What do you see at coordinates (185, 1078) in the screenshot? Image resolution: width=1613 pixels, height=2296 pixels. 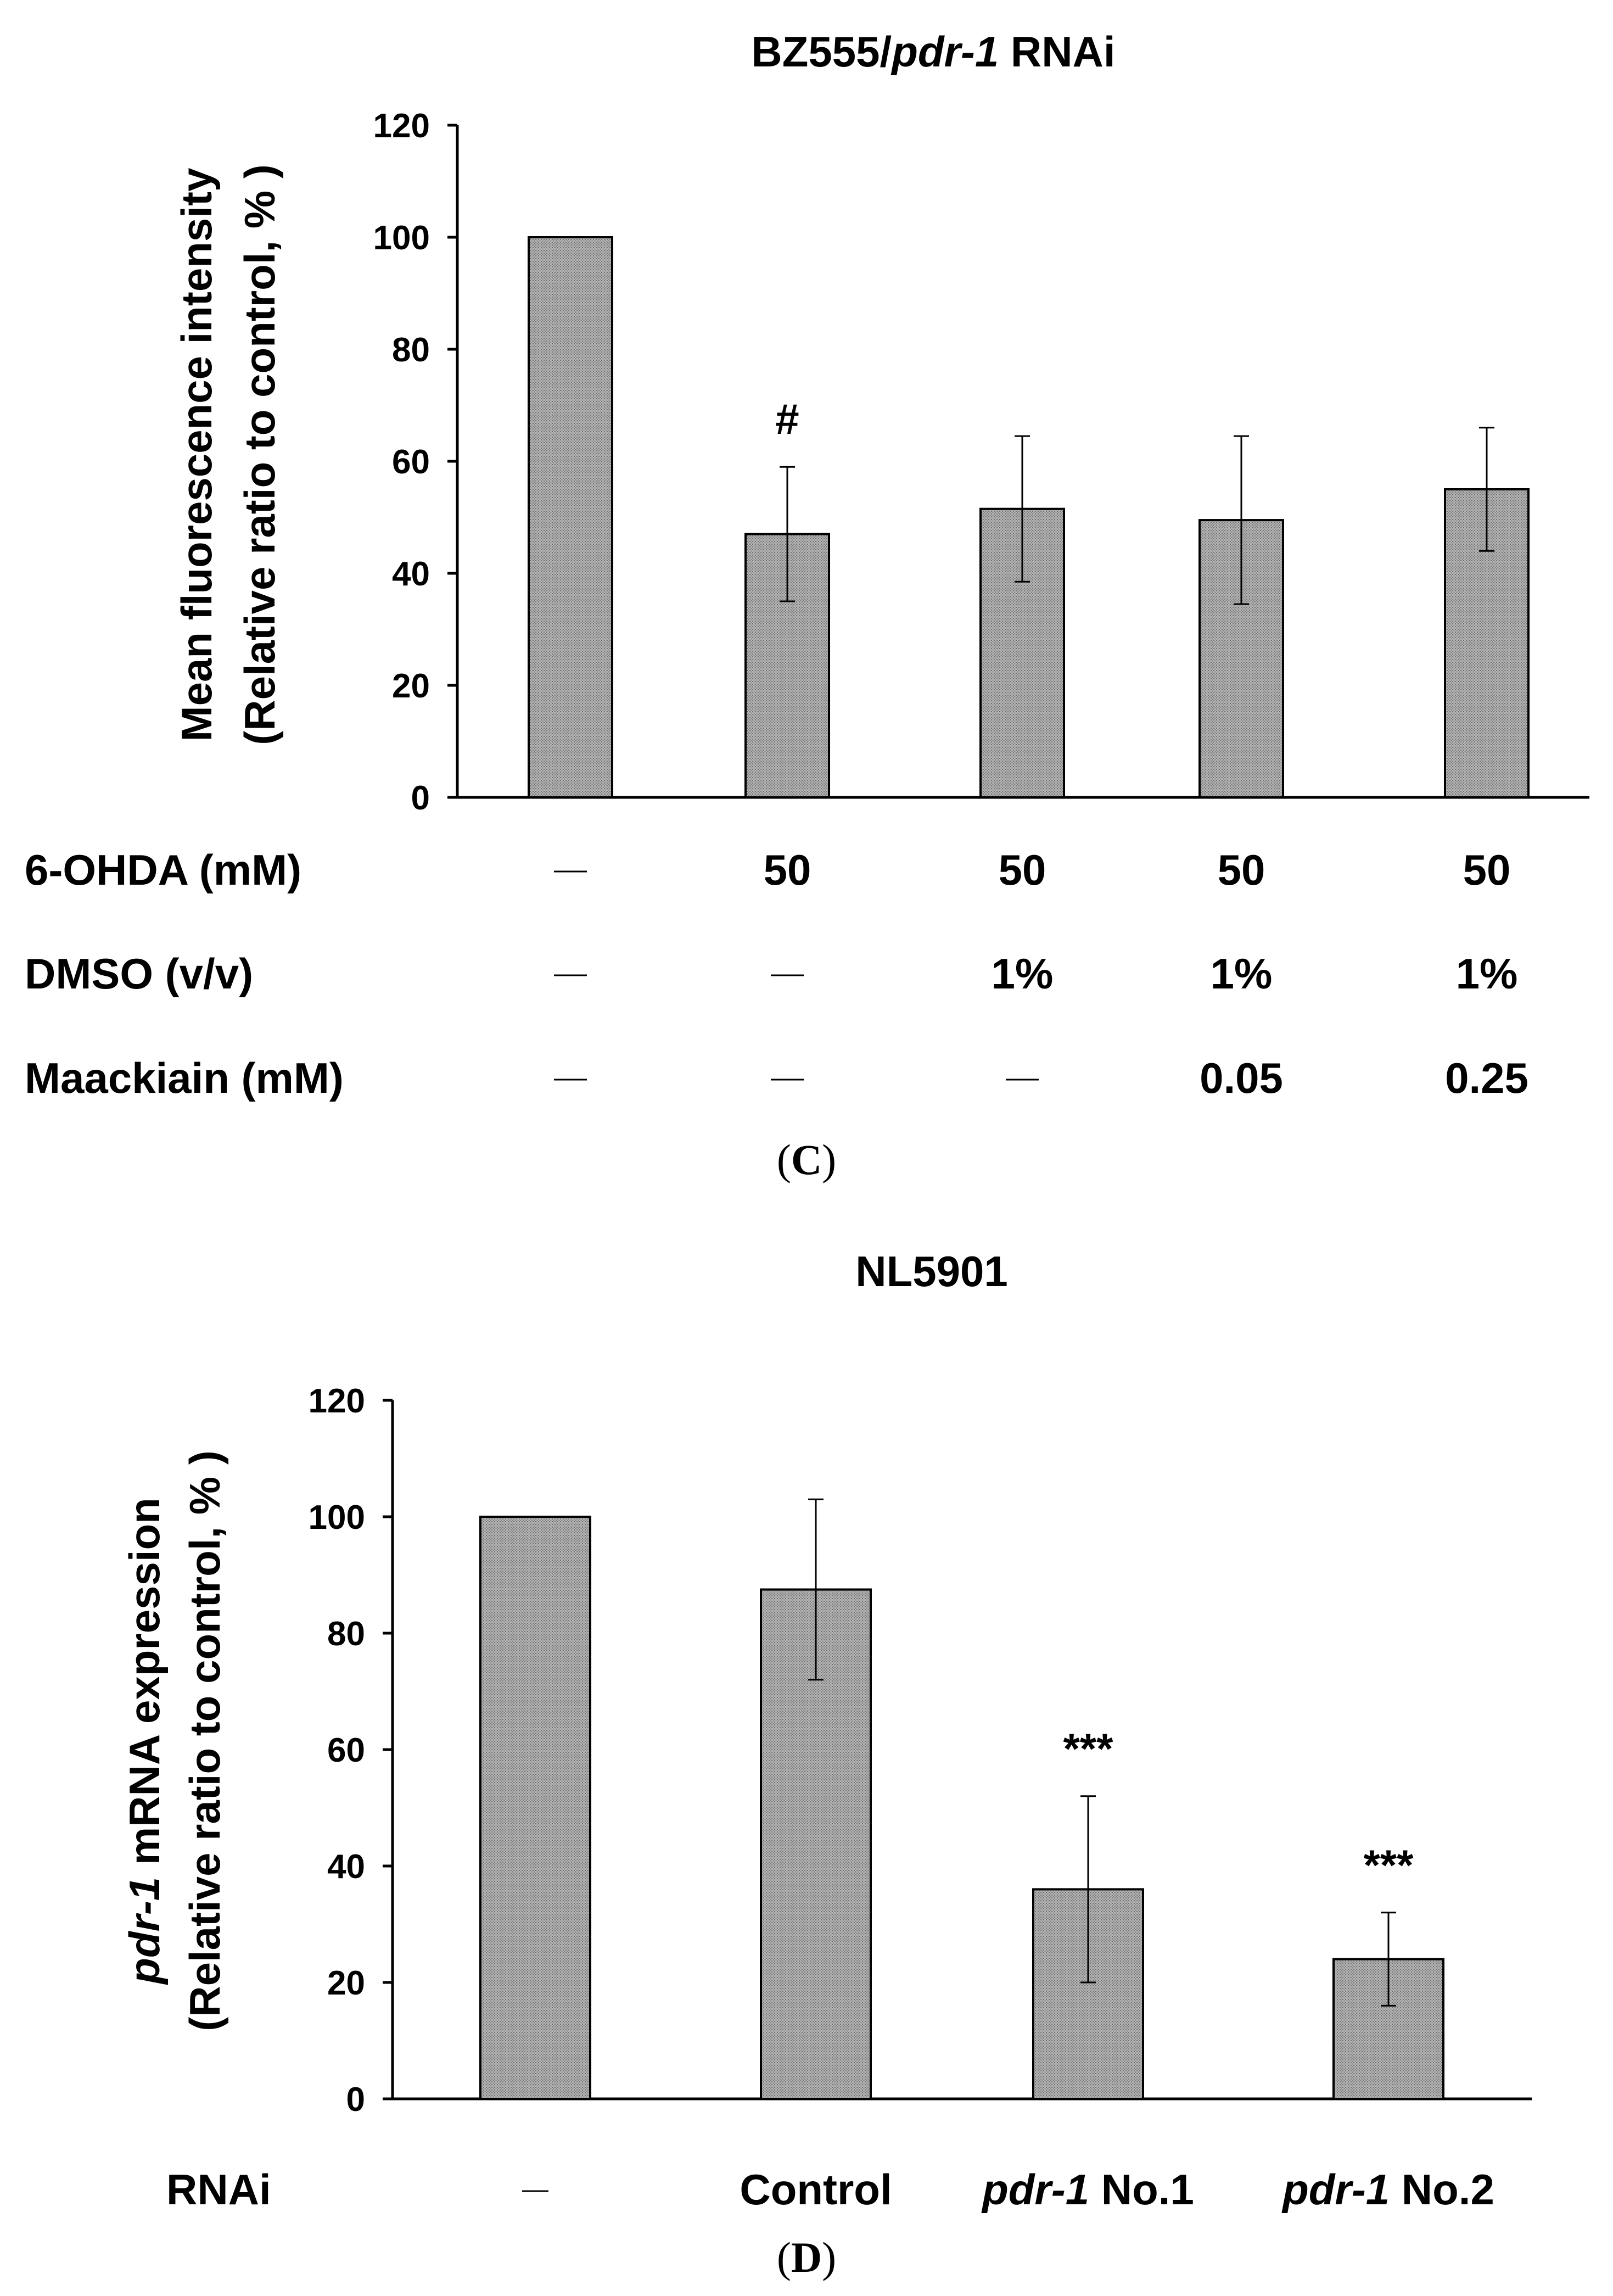 I see `category-row-label: Maackiain (mM)` at bounding box center [185, 1078].